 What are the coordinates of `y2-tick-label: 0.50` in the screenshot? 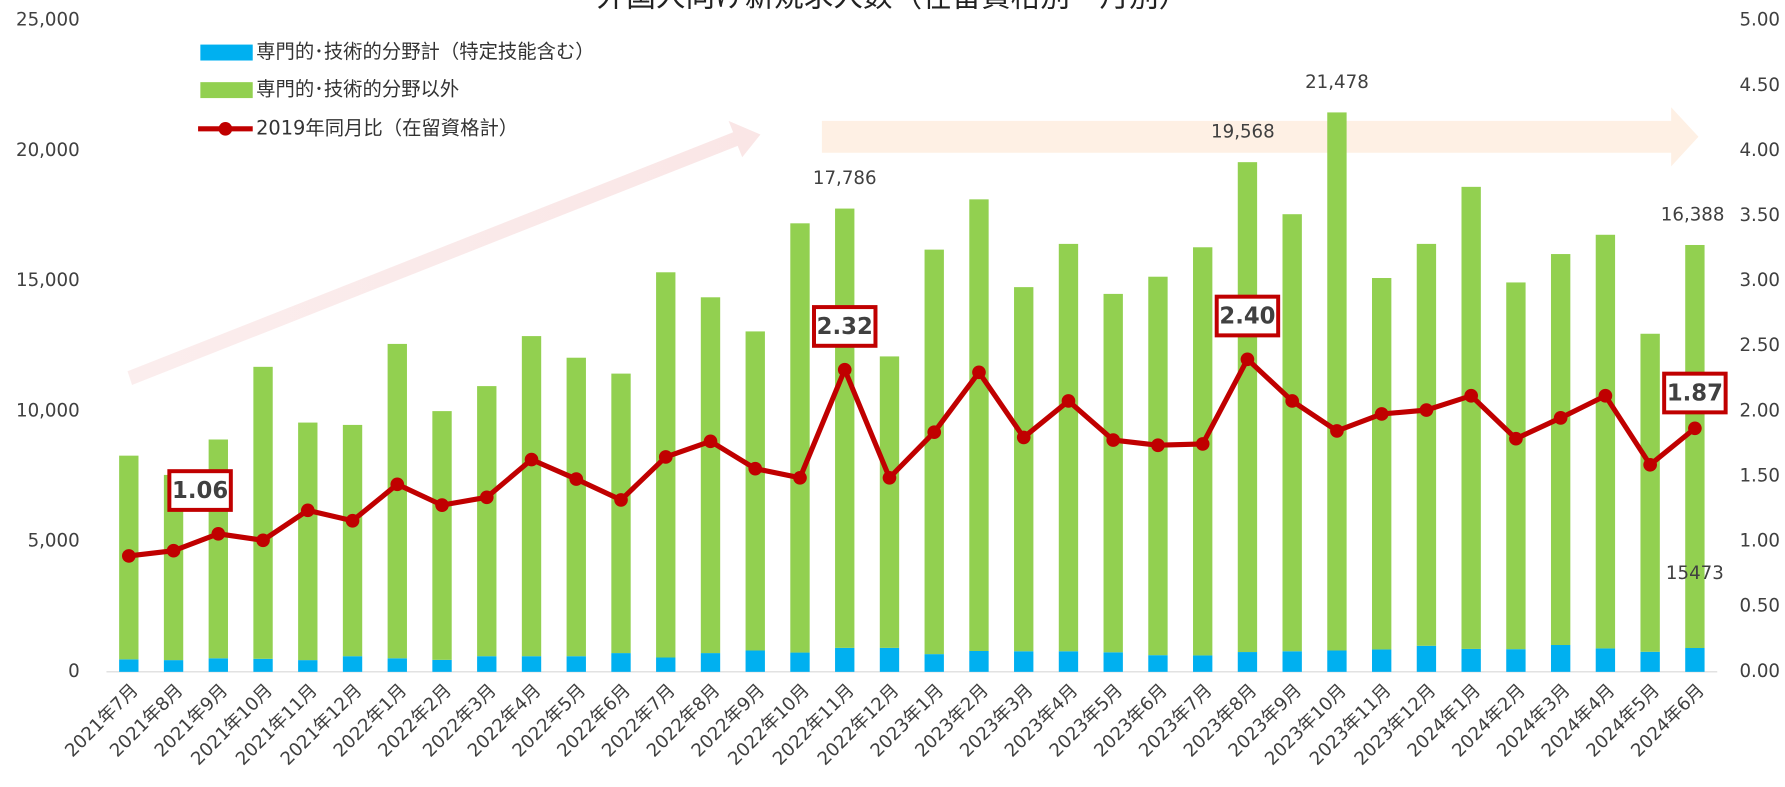 It's located at (1759, 606).